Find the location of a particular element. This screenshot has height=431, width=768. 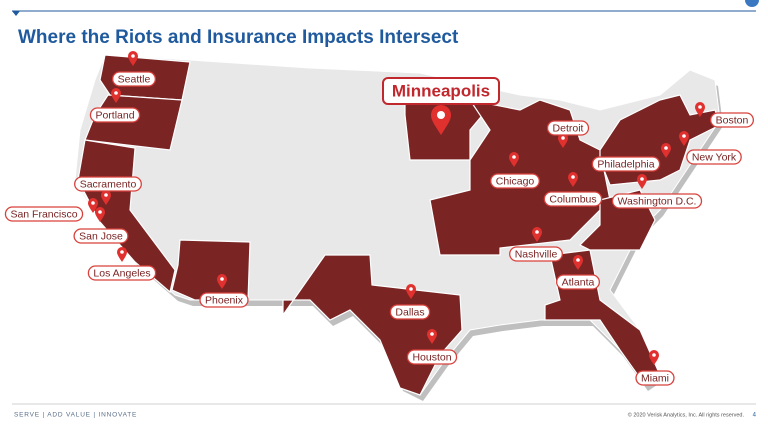

state-region is located at coordinates (211, 270).